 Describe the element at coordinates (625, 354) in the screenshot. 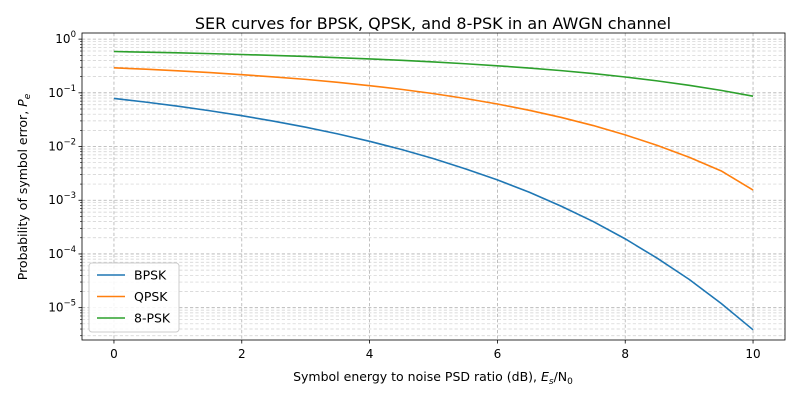

I see `x-tick-label: 8` at that location.